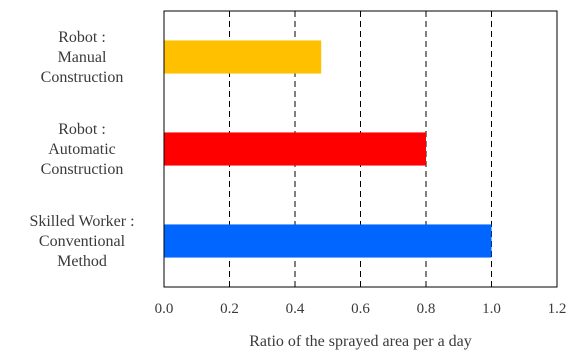 The image size is (574, 354). I want to click on x-tick-labels: 0.0 0.2 0.4 0.6 0.8 1.0 1.2, so click(361, 309).